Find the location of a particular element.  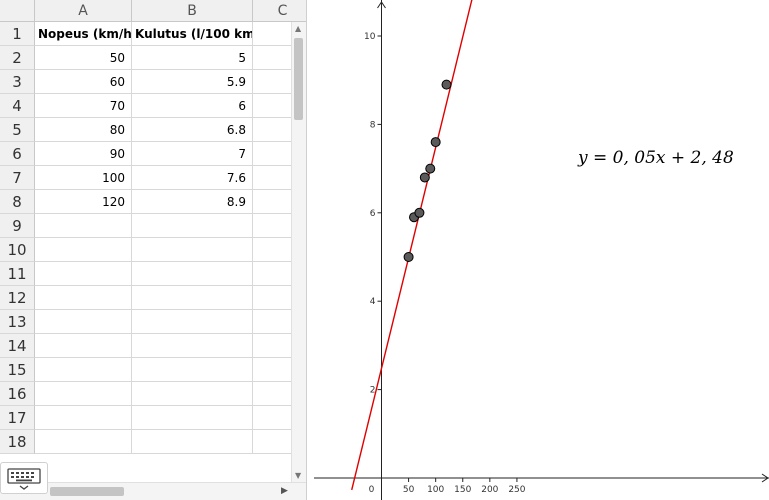

row-header-12: 12 is located at coordinates (17, 298).